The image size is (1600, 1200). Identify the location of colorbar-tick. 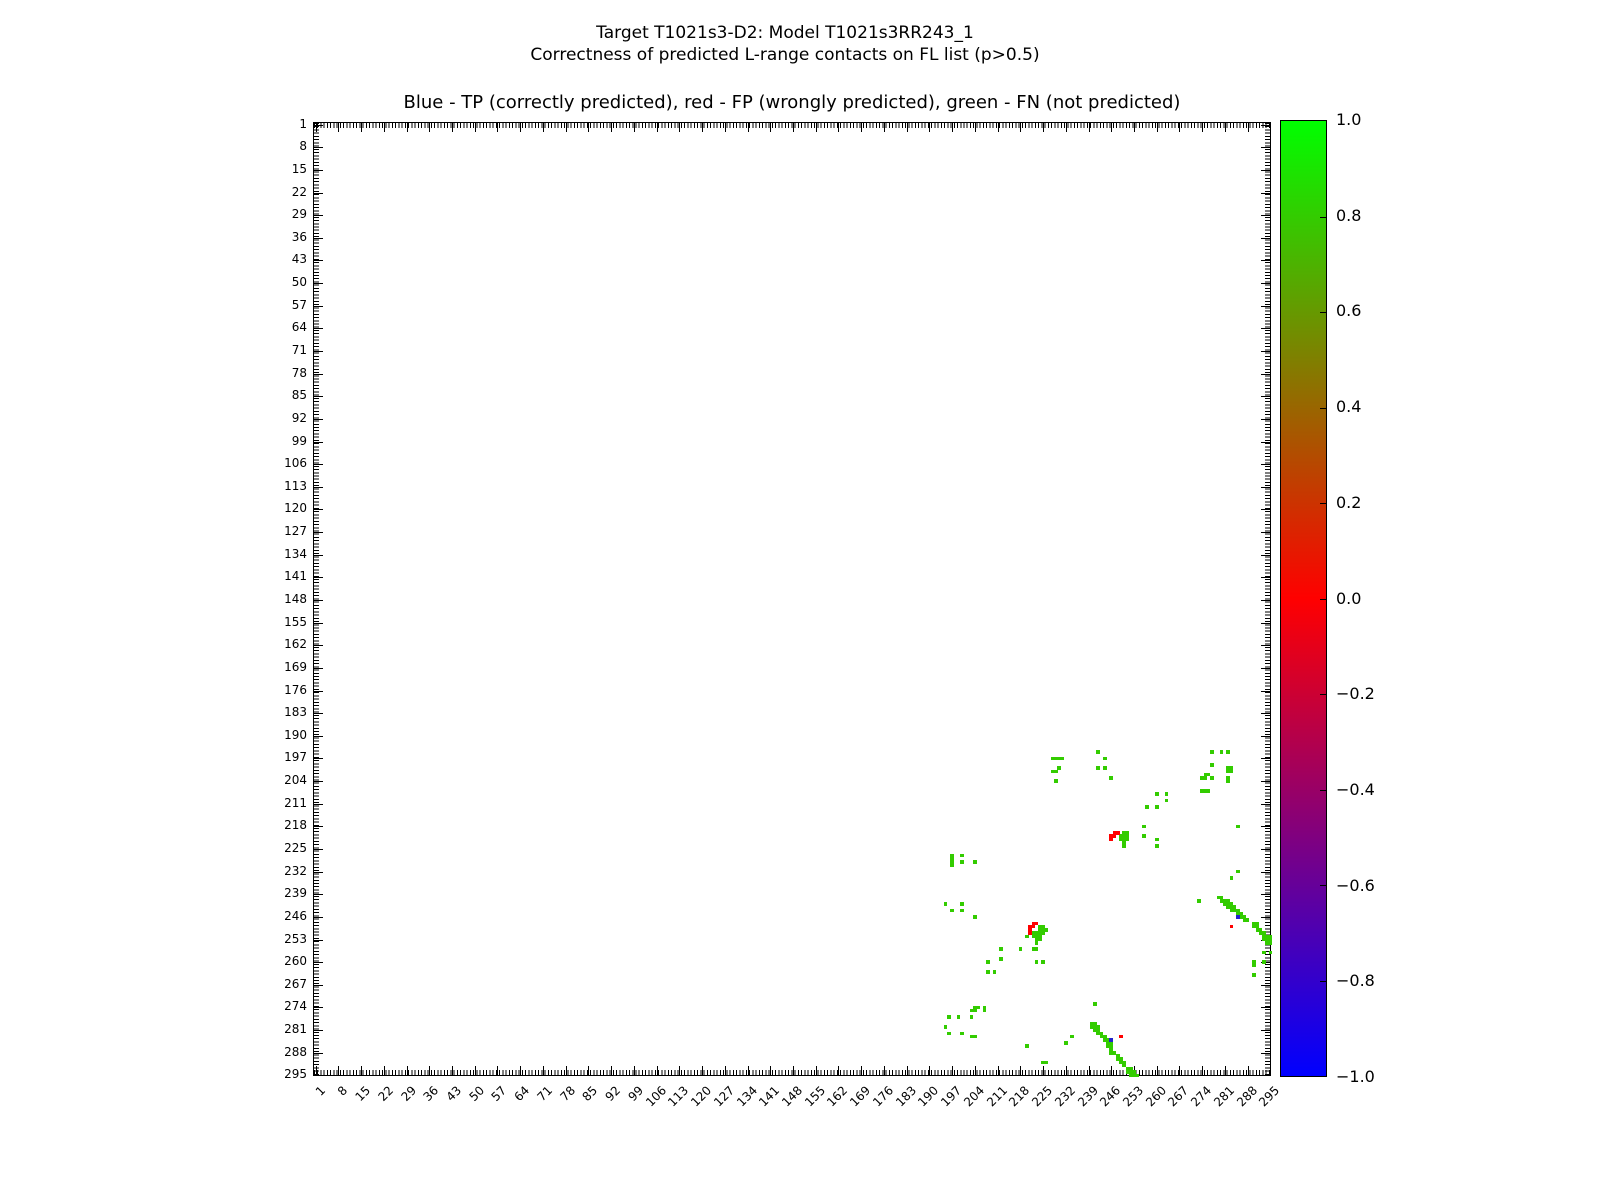
(1323, 503).